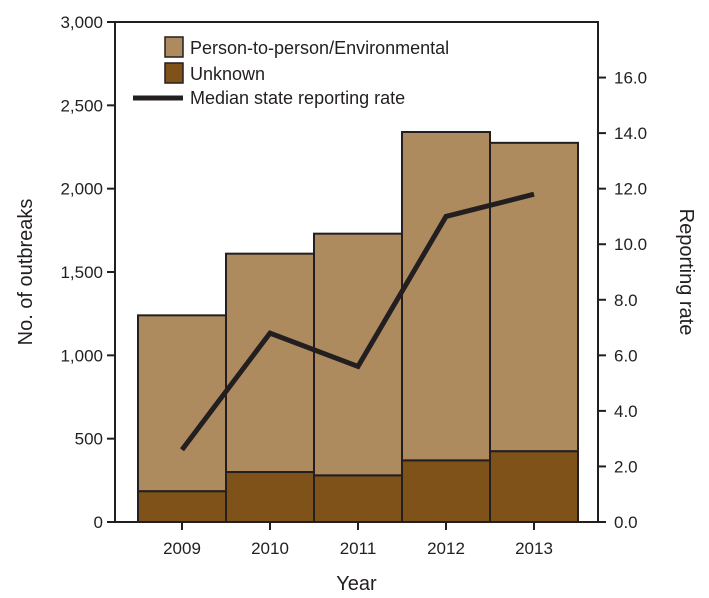 The width and height of the screenshot is (709, 598). I want to click on right-tick-label-6: 12.0, so click(630, 189).